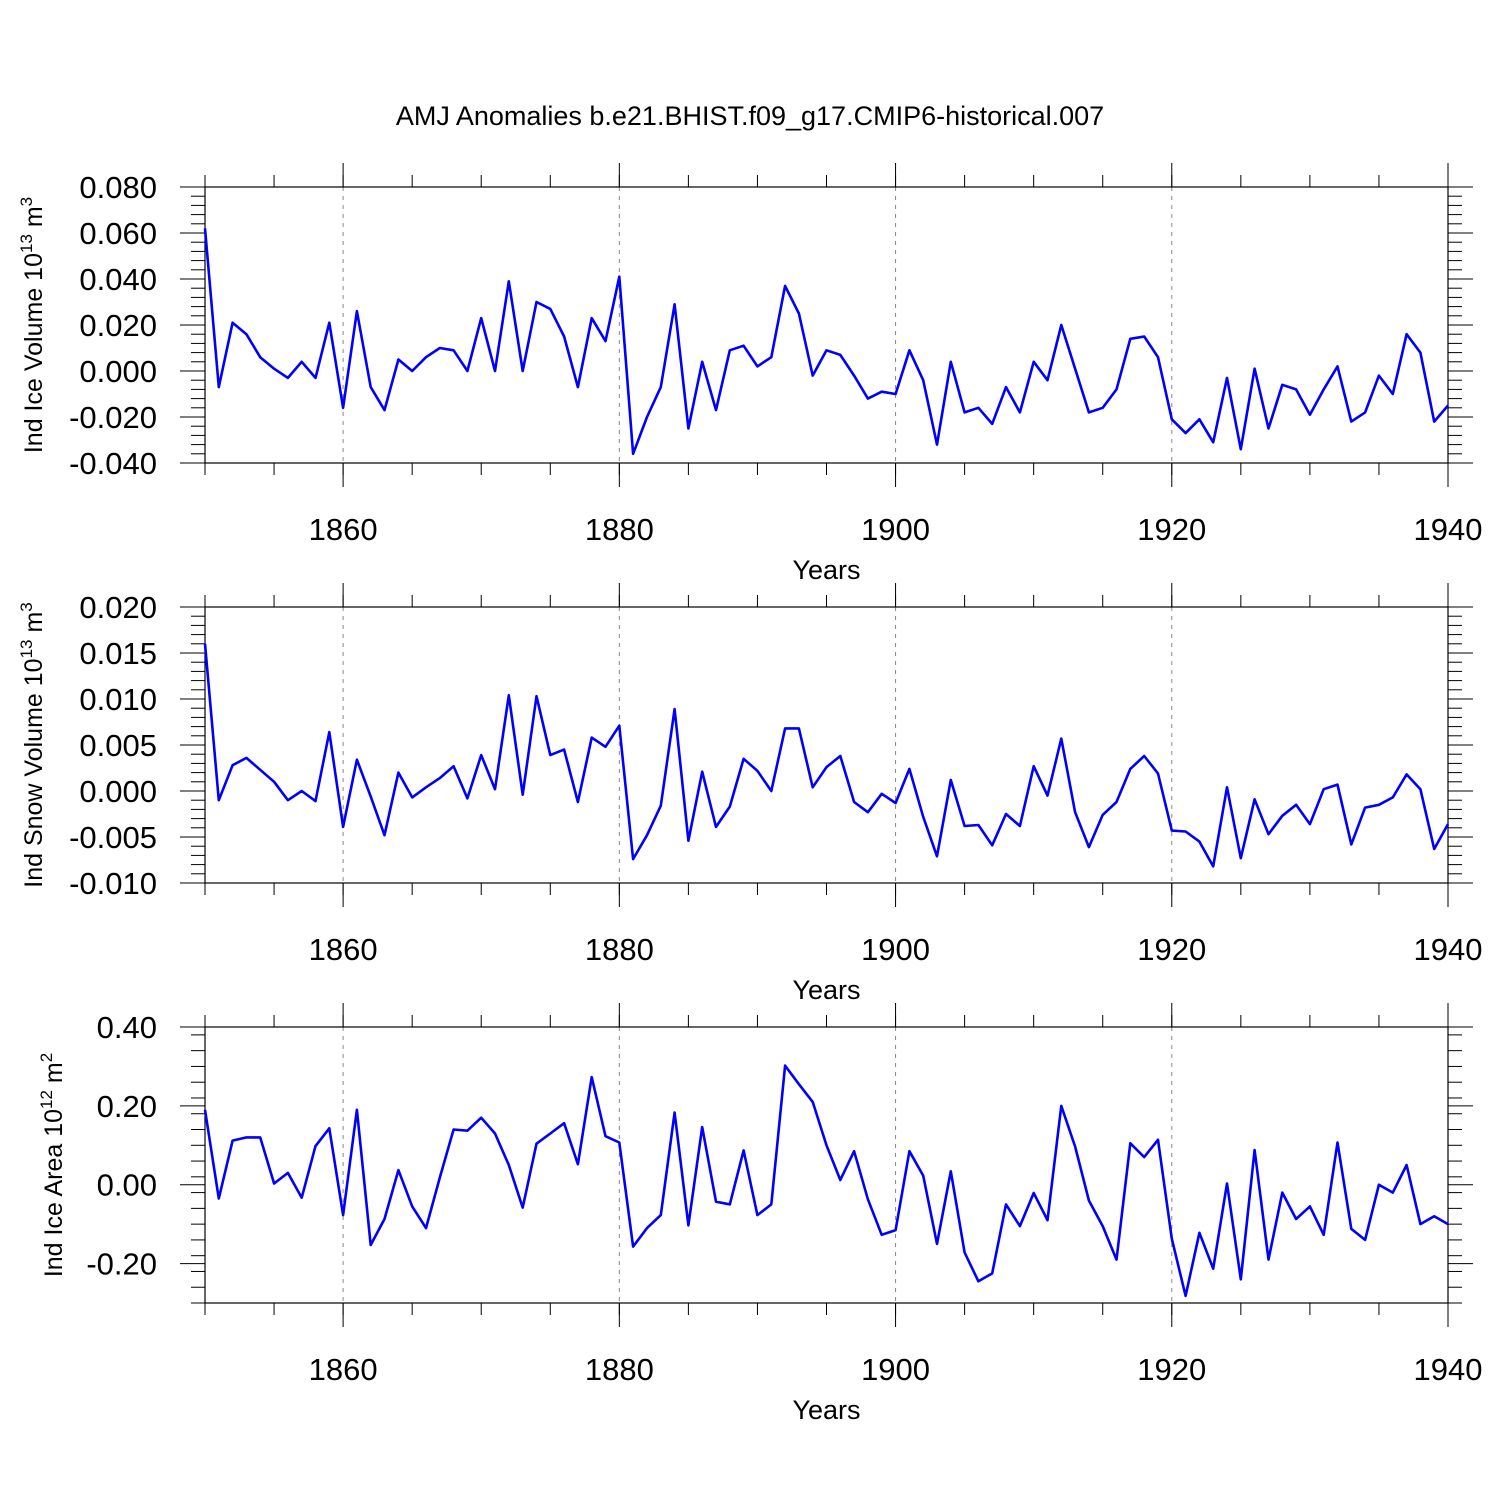 This screenshot has width=1500, height=1505. Describe the element at coordinates (113, 417) in the screenshot. I see `y-tick-label: -0.020` at that location.